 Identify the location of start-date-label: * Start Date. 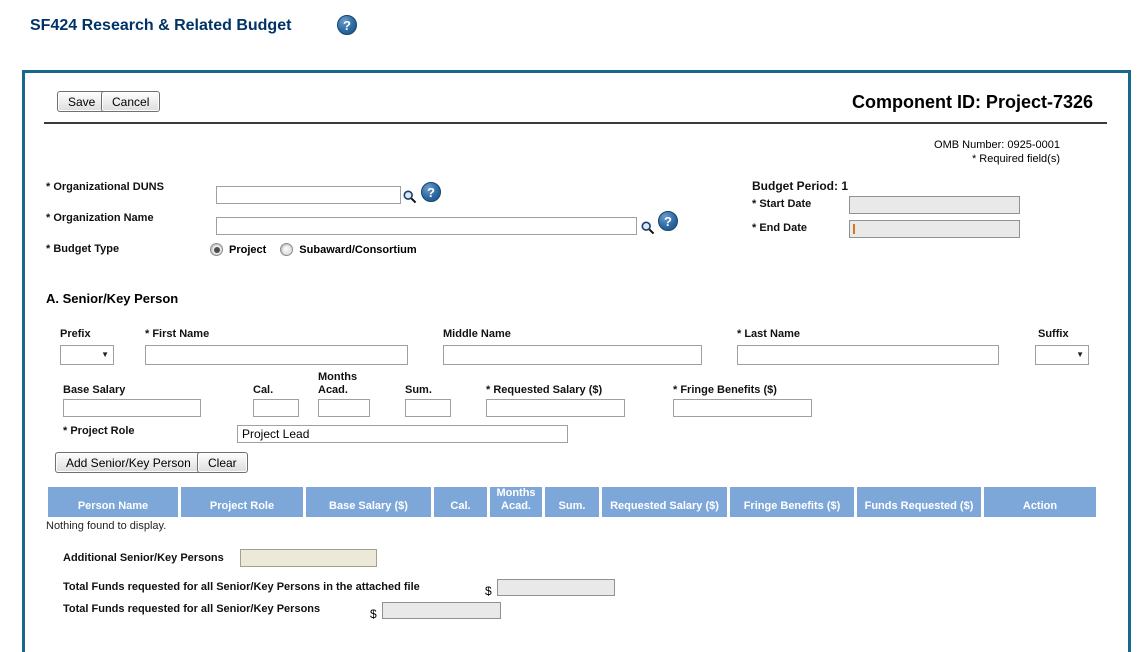
(782, 204).